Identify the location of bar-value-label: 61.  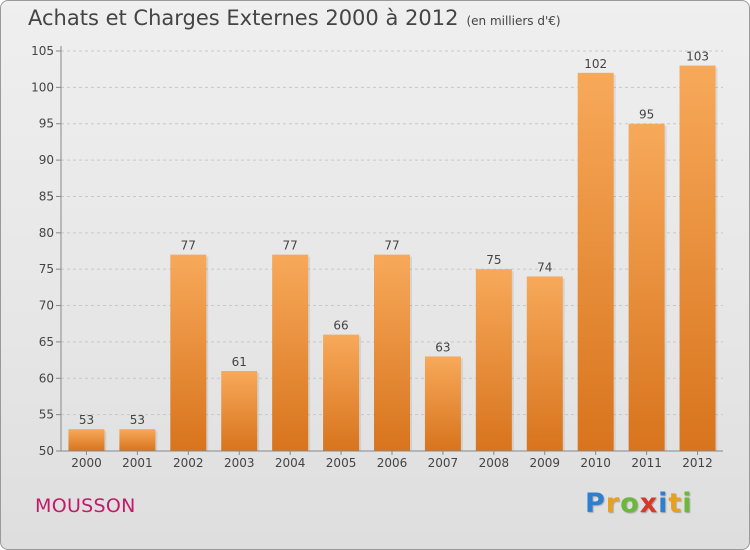
(239, 362).